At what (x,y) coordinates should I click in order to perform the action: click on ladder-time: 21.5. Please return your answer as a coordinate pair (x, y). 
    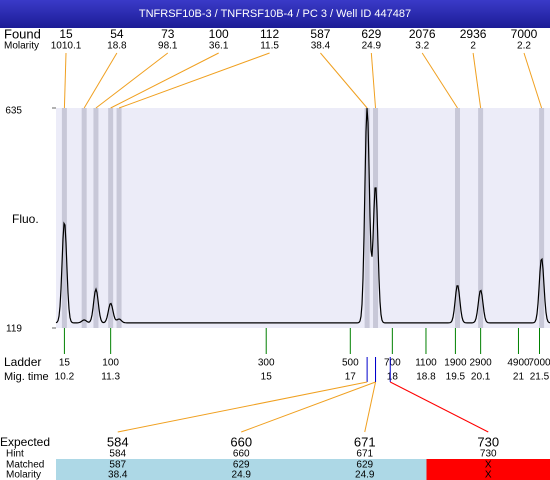
    Looking at the image, I should click on (540, 377).